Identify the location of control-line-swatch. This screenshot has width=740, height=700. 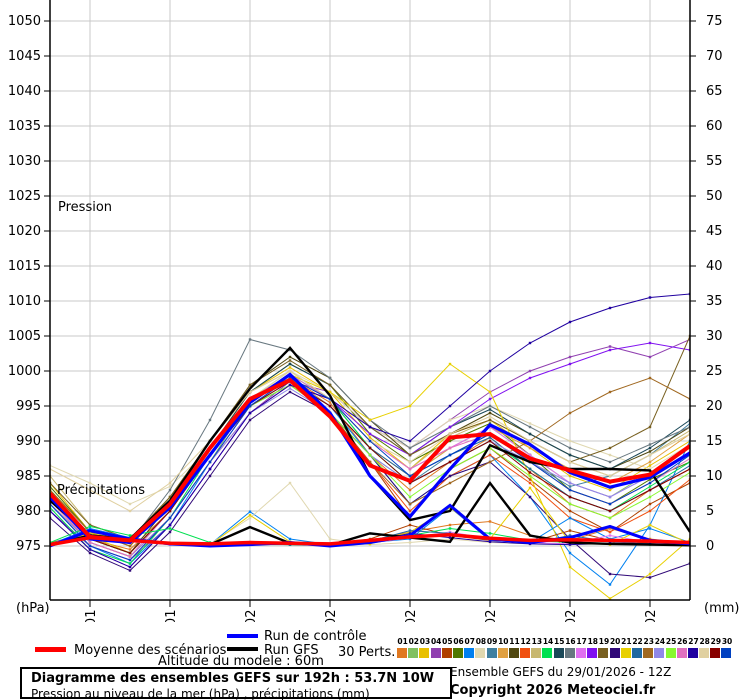
(242, 636).